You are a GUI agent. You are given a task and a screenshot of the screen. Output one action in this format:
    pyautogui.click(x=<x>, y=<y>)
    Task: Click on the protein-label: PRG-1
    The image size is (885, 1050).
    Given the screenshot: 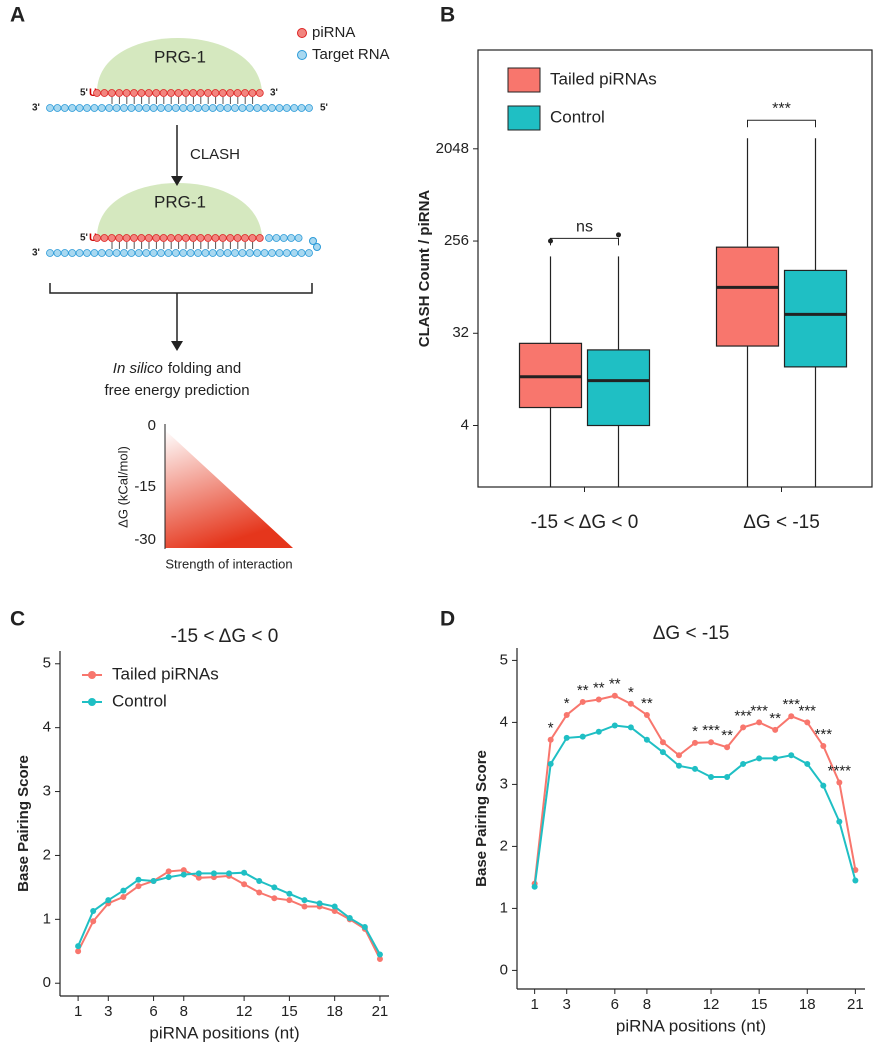 What is the action you would take?
    pyautogui.click(x=180, y=201)
    